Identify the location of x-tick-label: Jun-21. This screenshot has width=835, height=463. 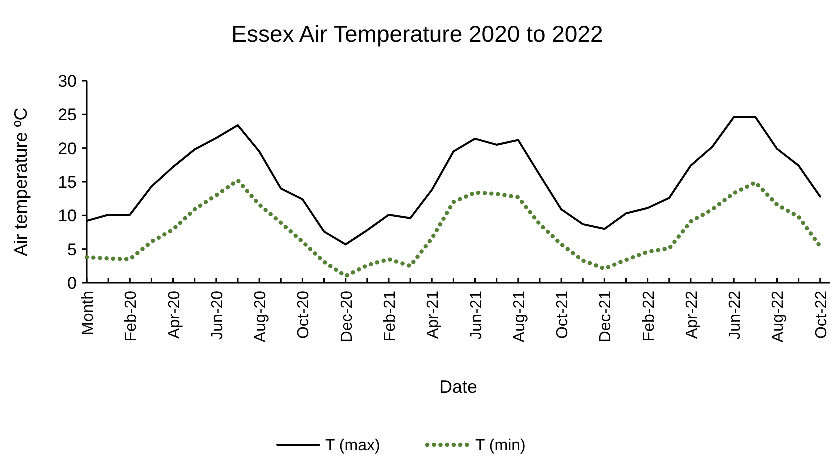
(477, 315).